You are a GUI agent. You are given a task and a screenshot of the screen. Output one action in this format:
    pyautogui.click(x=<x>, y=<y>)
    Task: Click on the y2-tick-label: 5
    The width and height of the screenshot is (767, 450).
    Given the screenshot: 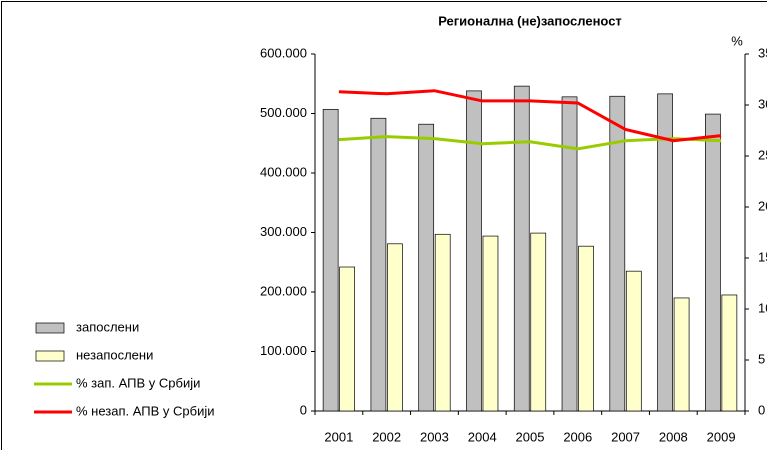 What is the action you would take?
    pyautogui.click(x=761, y=358)
    